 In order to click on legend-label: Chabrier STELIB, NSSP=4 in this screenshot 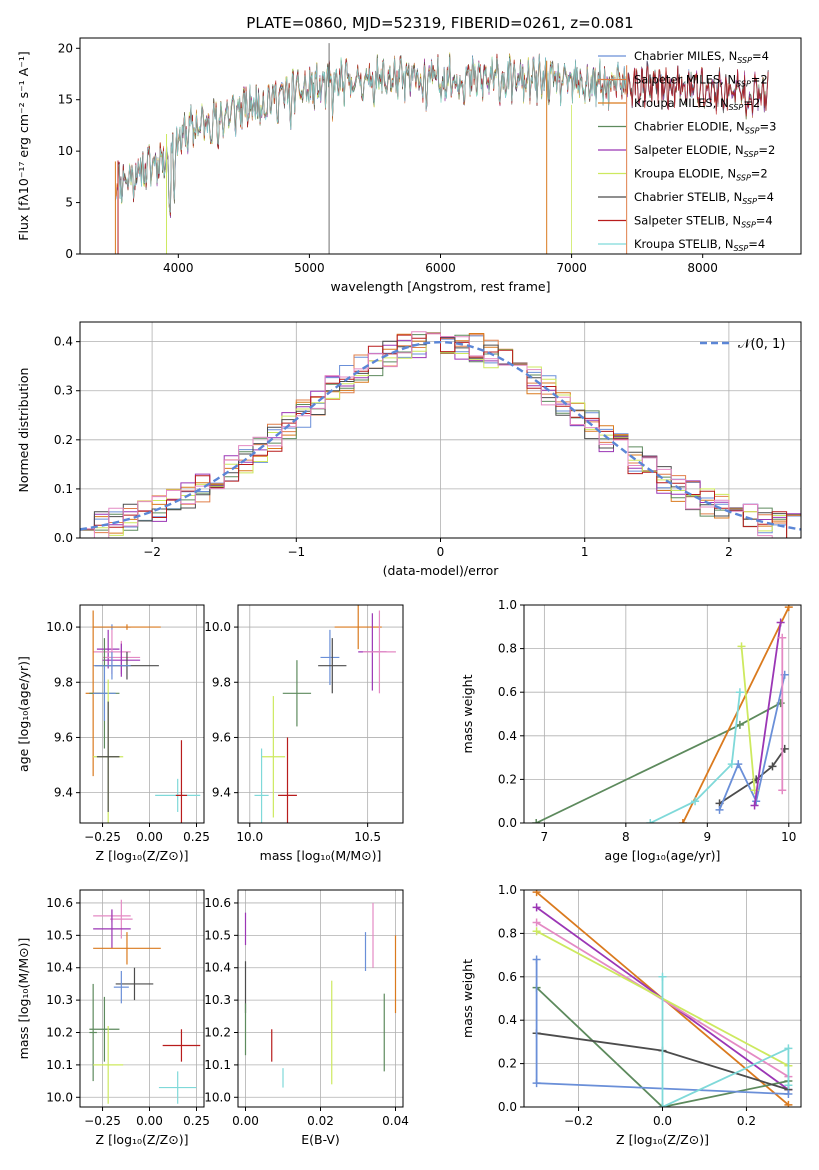, I will do `click(704, 198)`.